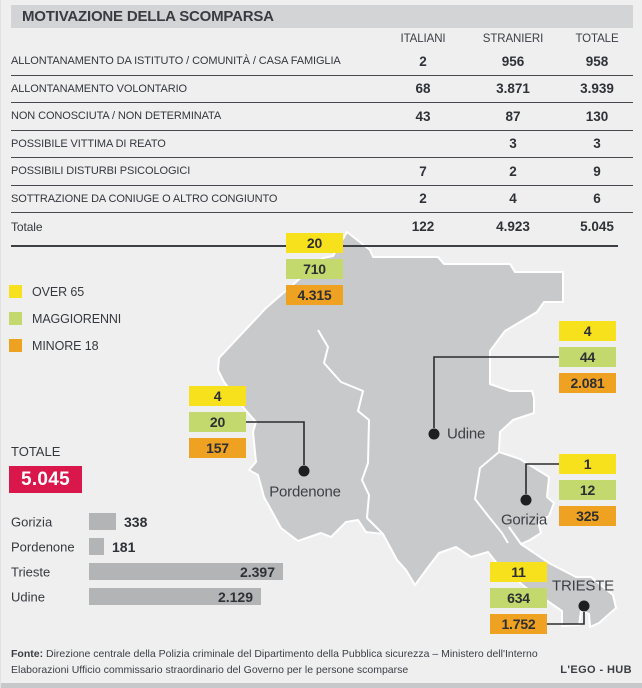  Describe the element at coordinates (31, 571) in the screenshot. I see `bar-label: Trieste` at that location.